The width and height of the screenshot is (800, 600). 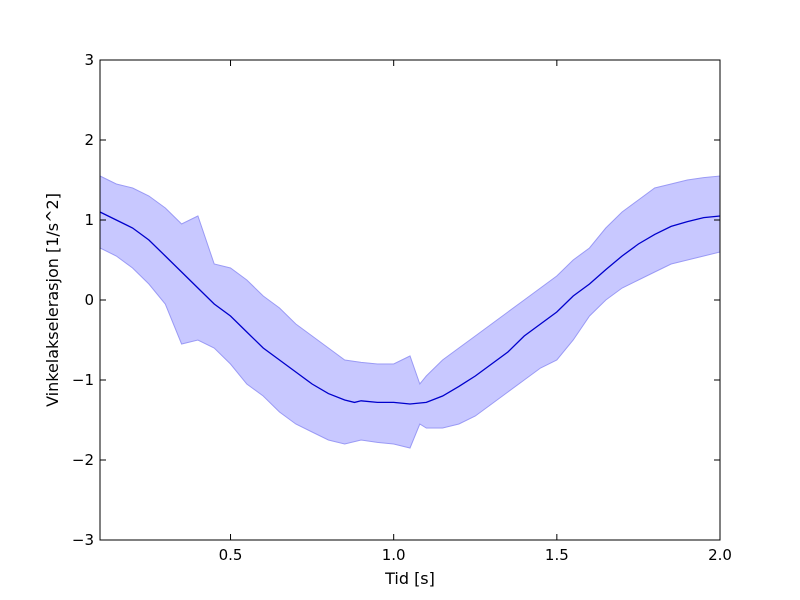 What do you see at coordinates (89, 60) in the screenshot?
I see `y-tick-label: 3` at bounding box center [89, 60].